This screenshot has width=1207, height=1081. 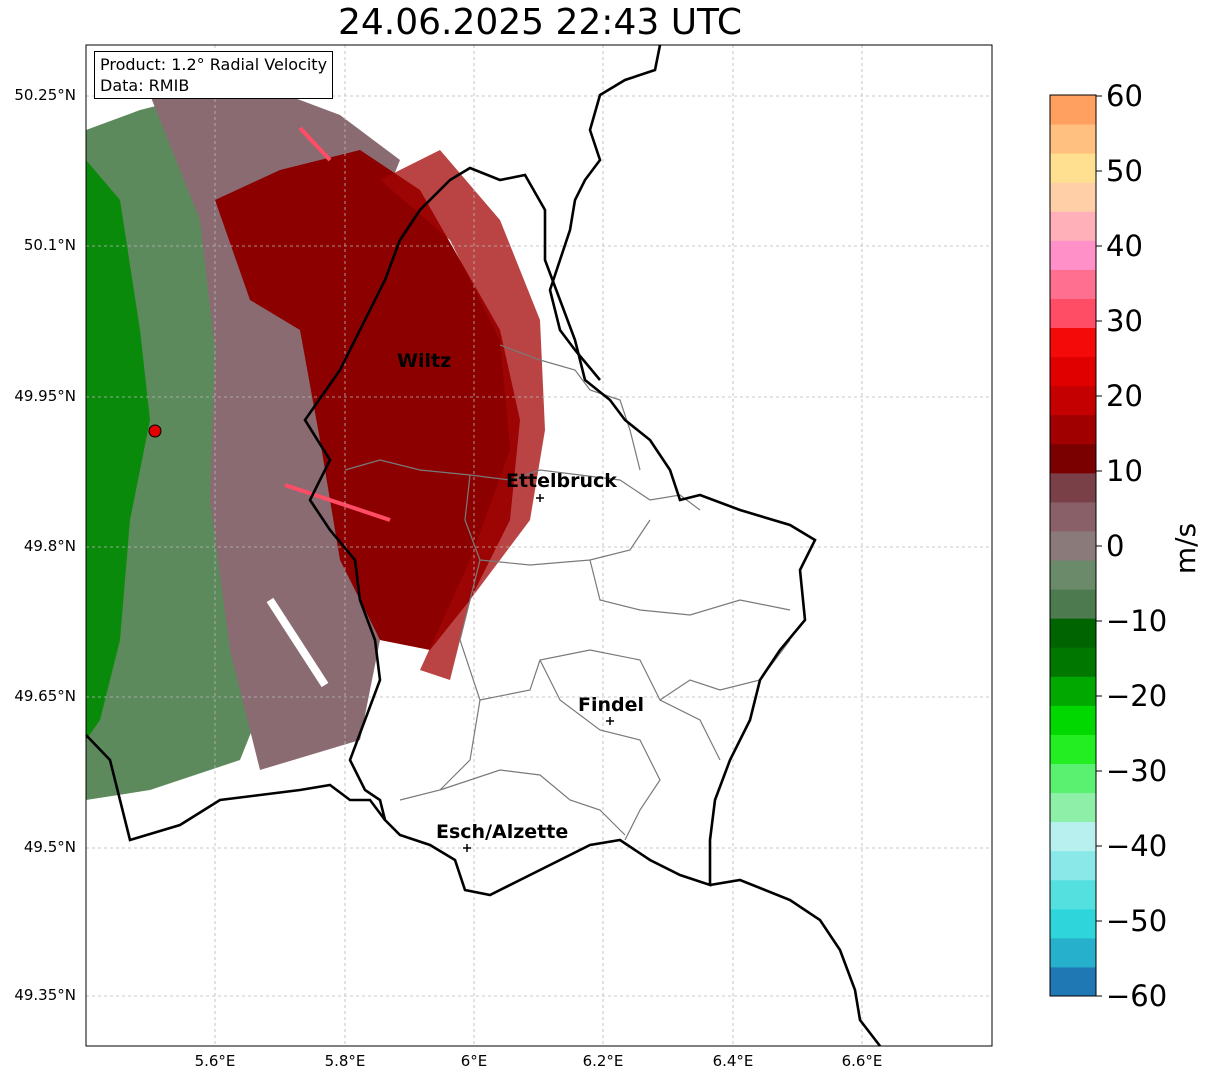 What do you see at coordinates (1115, 546) in the screenshot?
I see `colorbar-tick-label: 0` at bounding box center [1115, 546].